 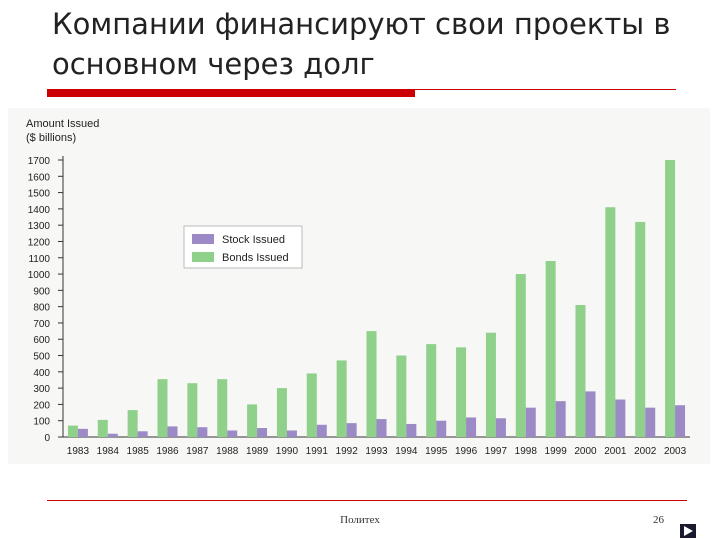 I want to click on x-tick-label: 1994, so click(x=406, y=451).